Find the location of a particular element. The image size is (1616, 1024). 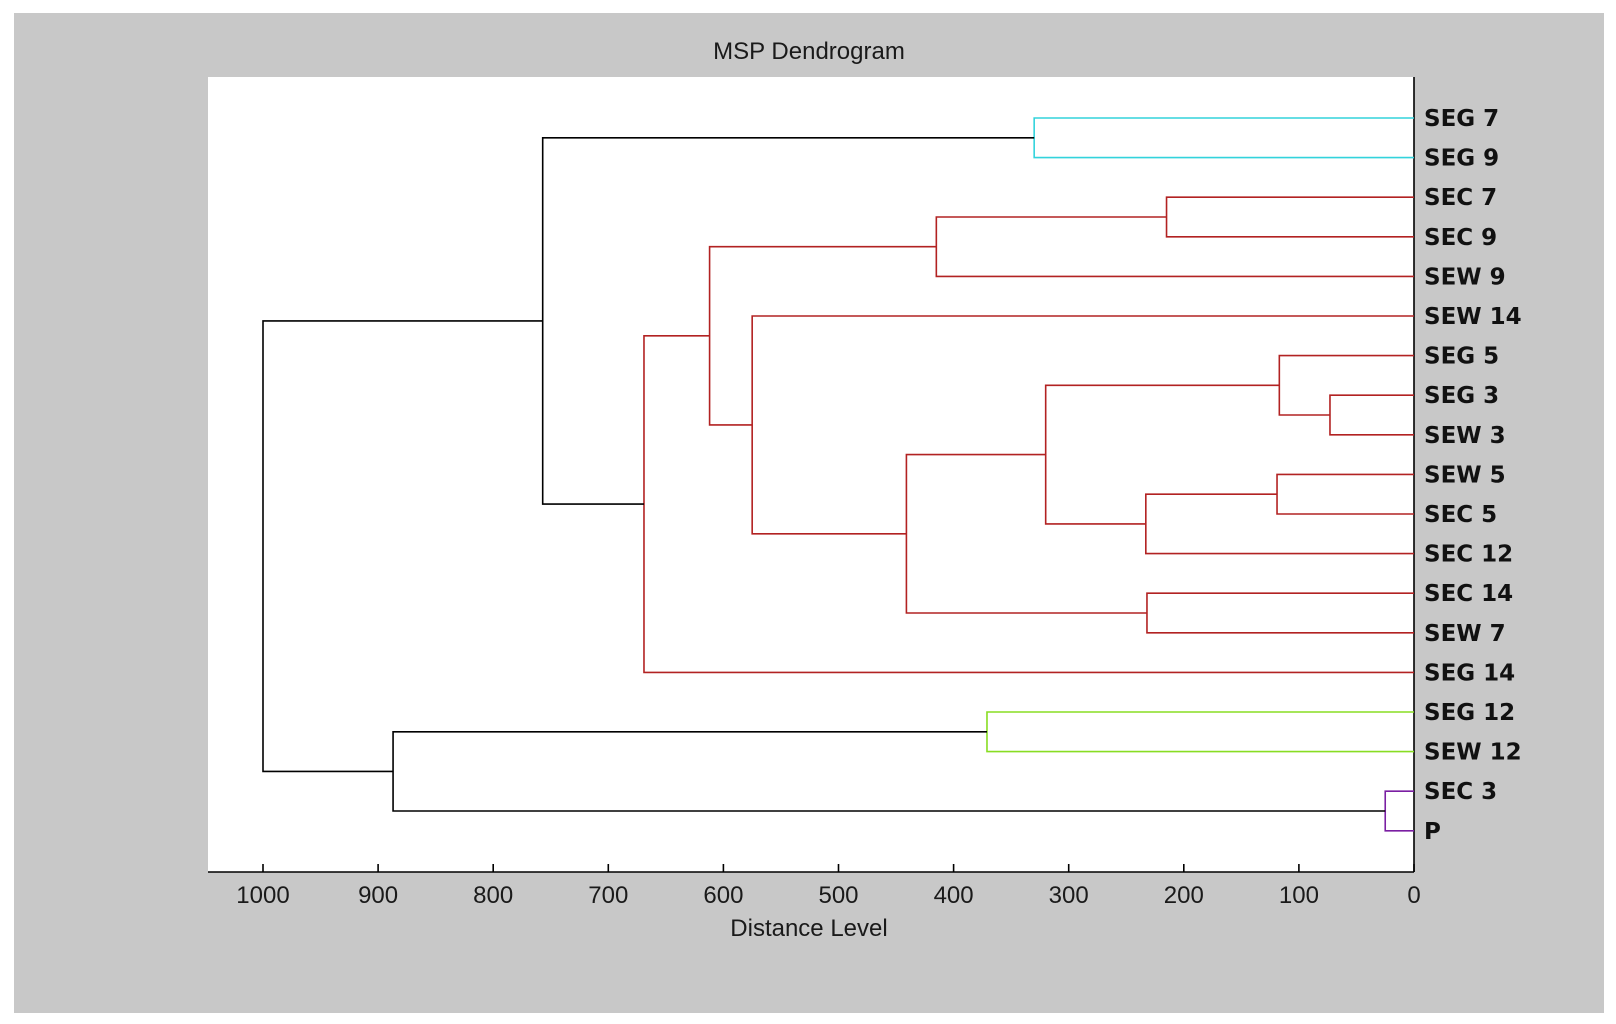

x-tick-label: 500 is located at coordinates (838, 895).